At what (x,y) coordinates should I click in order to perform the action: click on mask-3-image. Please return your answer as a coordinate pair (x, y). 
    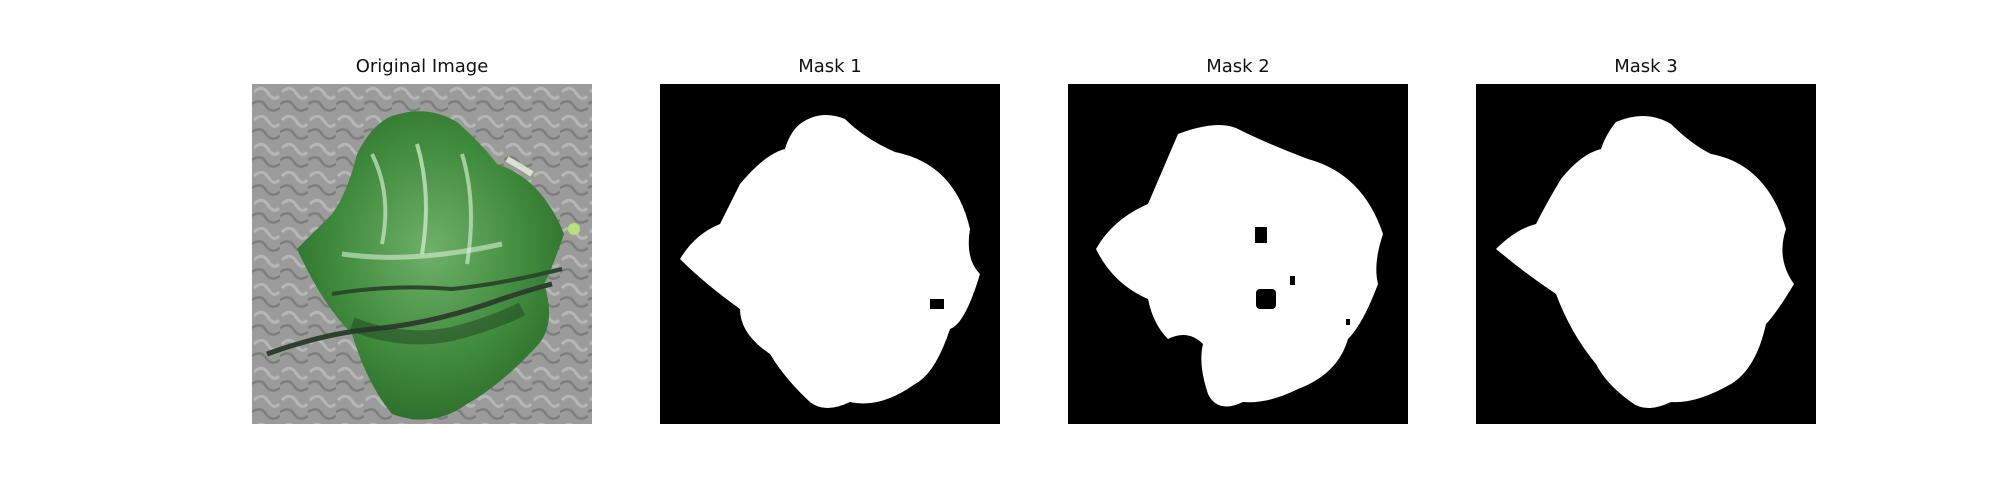
    Looking at the image, I should click on (1646, 254).